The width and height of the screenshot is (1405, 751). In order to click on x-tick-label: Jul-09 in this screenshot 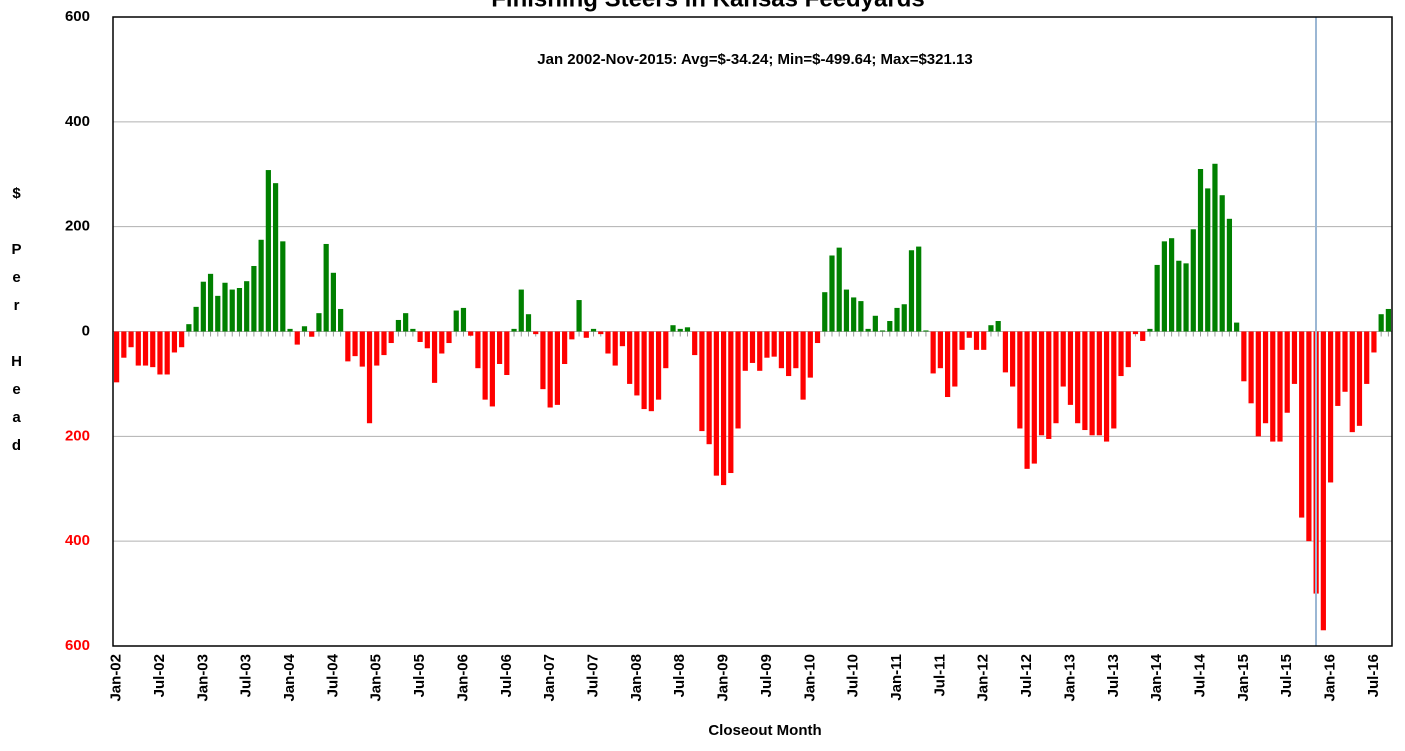, I will do `click(766, 675)`.